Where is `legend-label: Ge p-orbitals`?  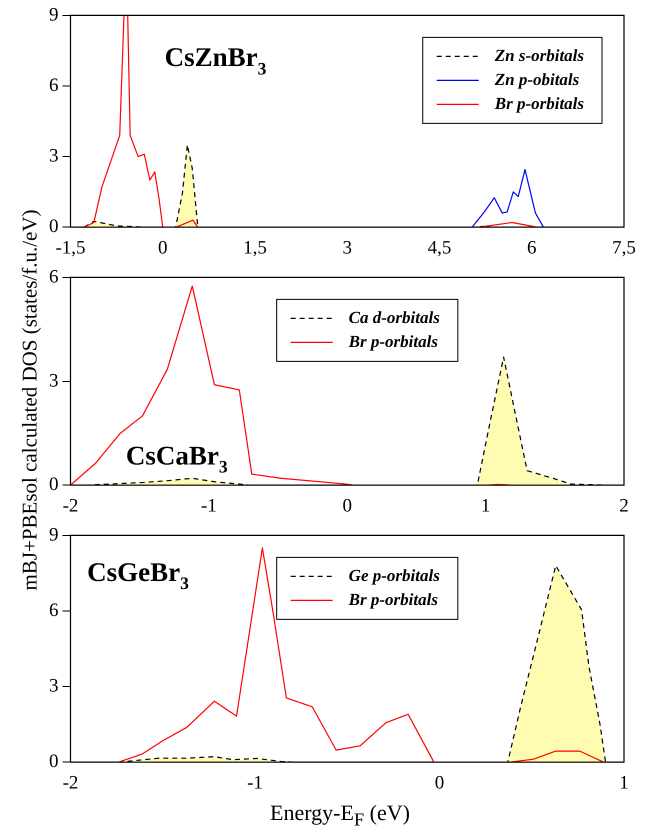 legend-label: Ge p-orbitals is located at coordinates (394, 575).